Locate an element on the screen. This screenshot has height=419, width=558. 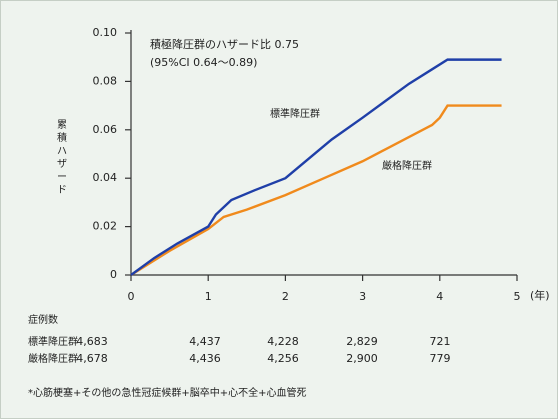
y-tick-label: 0.02 is located at coordinates (105, 226).